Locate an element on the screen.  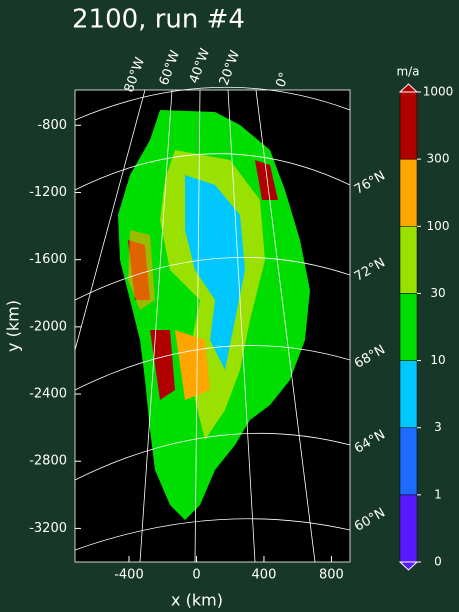
colorbar-tick-label: 10 is located at coordinates (437, 360).